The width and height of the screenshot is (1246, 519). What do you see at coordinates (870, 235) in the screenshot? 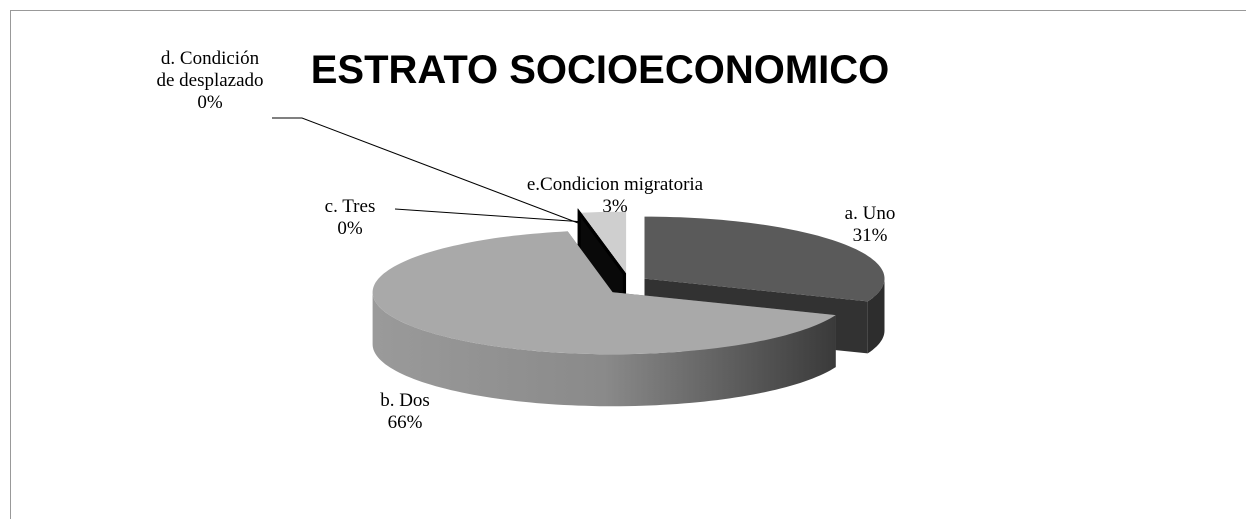
I see `value-label: 31%` at bounding box center [870, 235].